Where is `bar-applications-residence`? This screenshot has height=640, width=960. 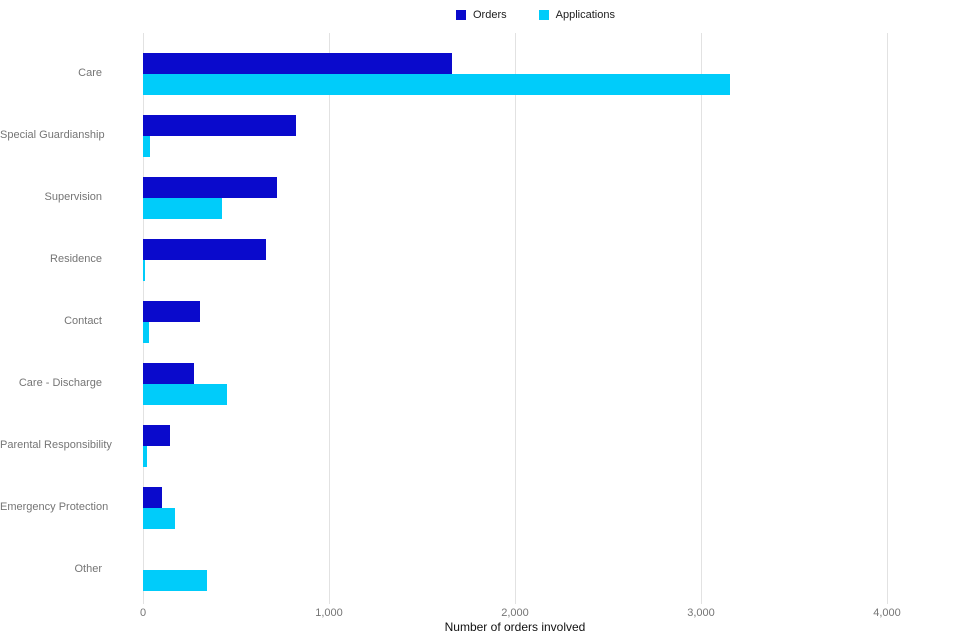
bar-applications-residence is located at coordinates (144, 270).